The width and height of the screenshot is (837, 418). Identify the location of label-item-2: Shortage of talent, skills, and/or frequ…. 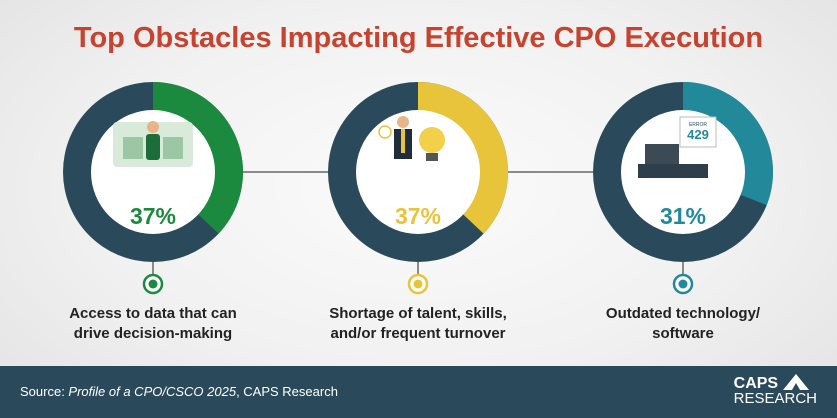
(418, 324).